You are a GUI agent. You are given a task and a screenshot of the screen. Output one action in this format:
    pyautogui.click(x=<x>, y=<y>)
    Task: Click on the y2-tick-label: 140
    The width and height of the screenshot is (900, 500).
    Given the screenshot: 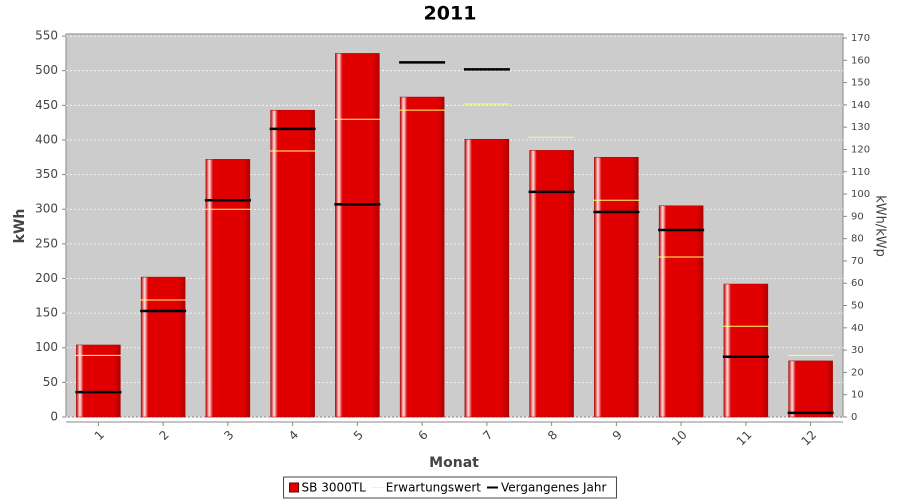 What is the action you would take?
    pyautogui.click(x=860, y=105)
    